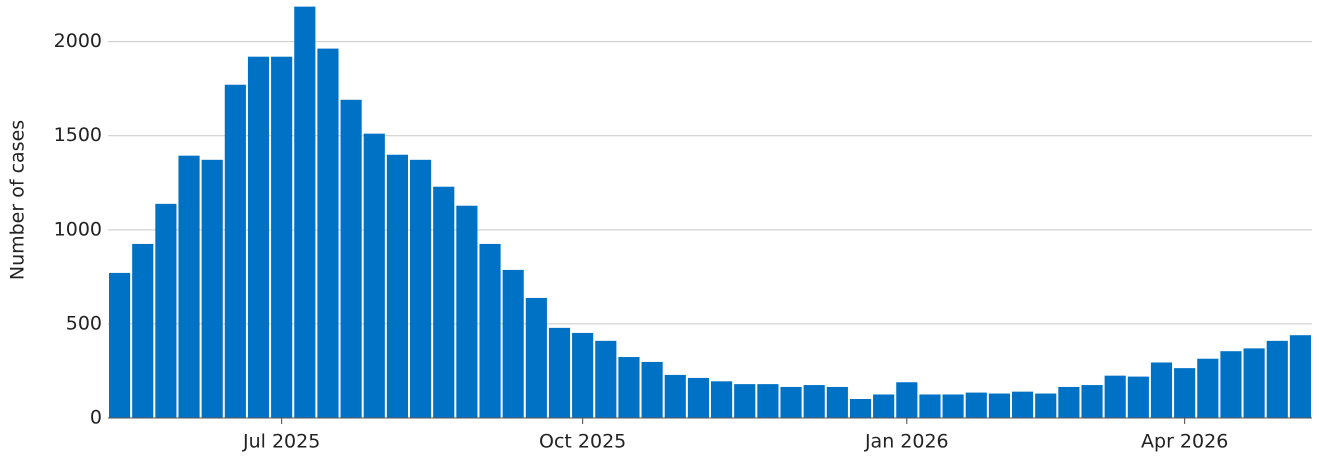 The image size is (1319, 461). I want to click on y-axis-label: Number of cases, so click(18, 200).